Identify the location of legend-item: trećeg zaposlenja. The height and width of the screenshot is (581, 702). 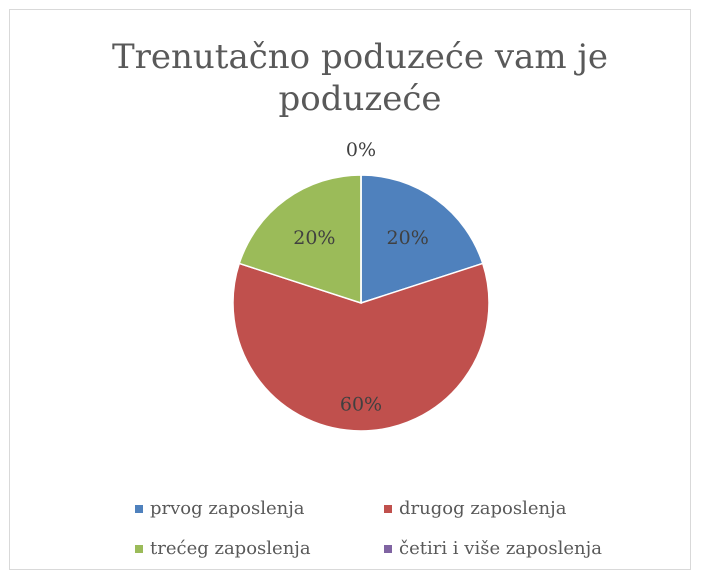
(223, 548).